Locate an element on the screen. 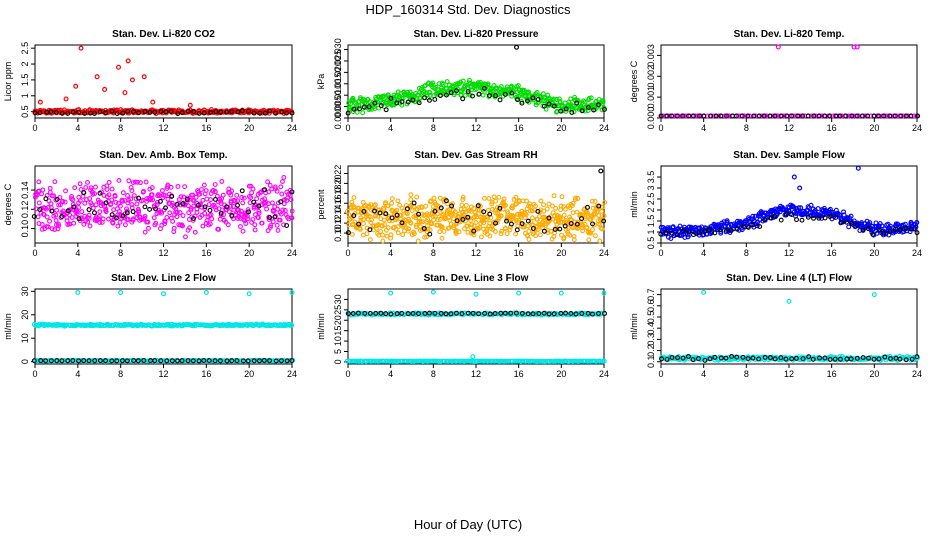  y-axis-label: ml/min is located at coordinates (8, 326).